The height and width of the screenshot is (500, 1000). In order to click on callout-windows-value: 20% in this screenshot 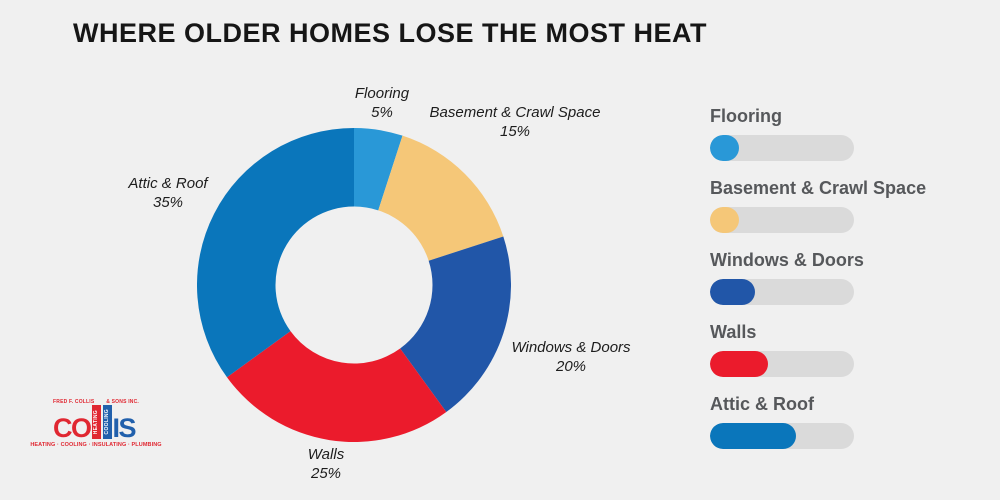, I will do `click(571, 367)`.